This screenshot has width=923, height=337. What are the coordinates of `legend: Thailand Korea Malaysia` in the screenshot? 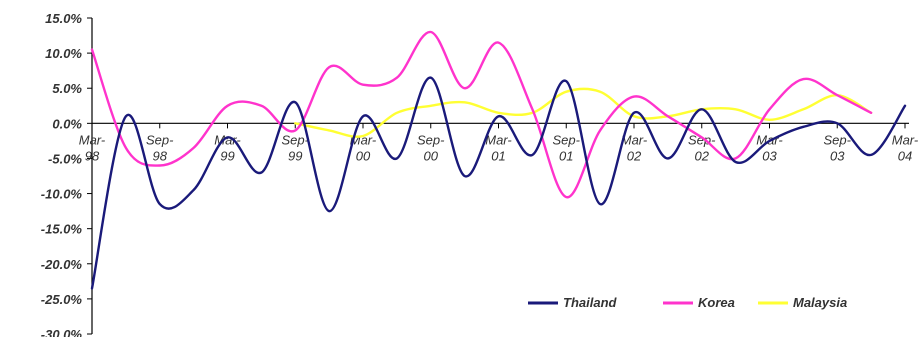 It's located at (687, 302).